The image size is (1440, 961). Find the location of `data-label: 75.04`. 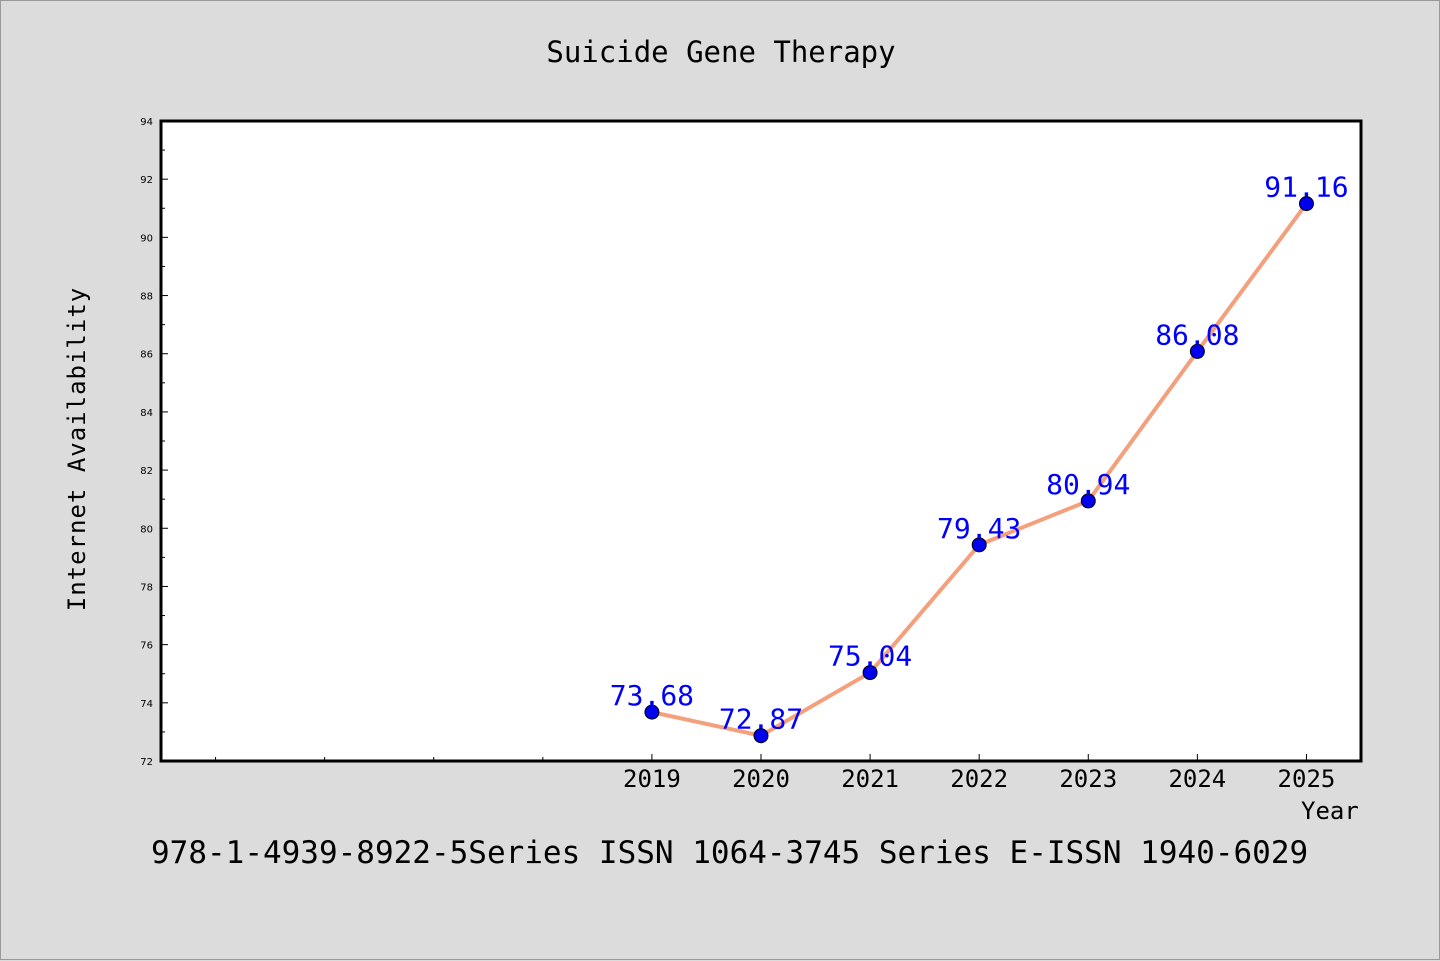

data-label: 75.04 is located at coordinates (870, 656).